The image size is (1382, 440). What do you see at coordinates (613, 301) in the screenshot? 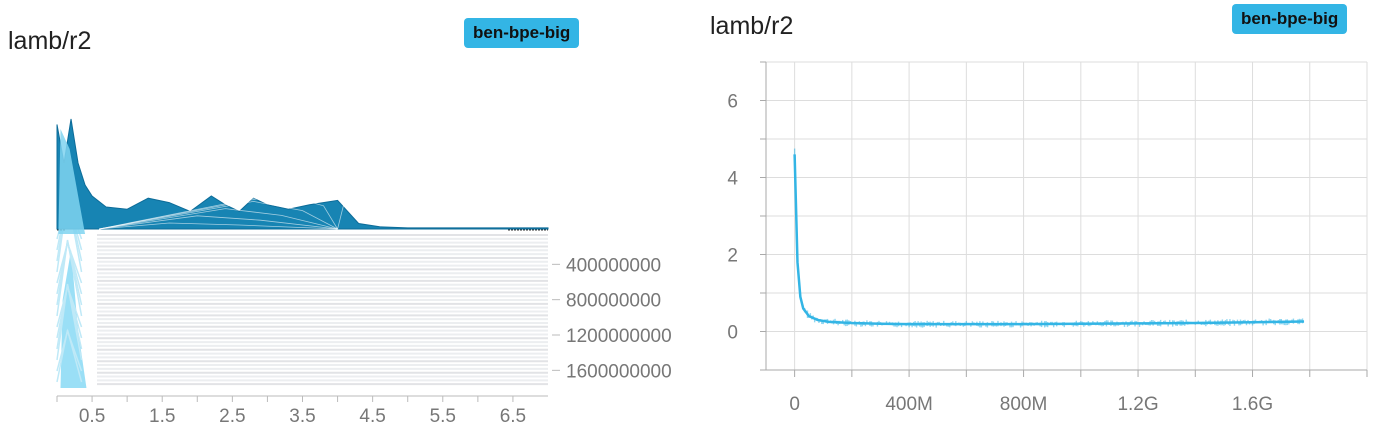
I see `step-tick-label: 800000000` at bounding box center [613, 301].